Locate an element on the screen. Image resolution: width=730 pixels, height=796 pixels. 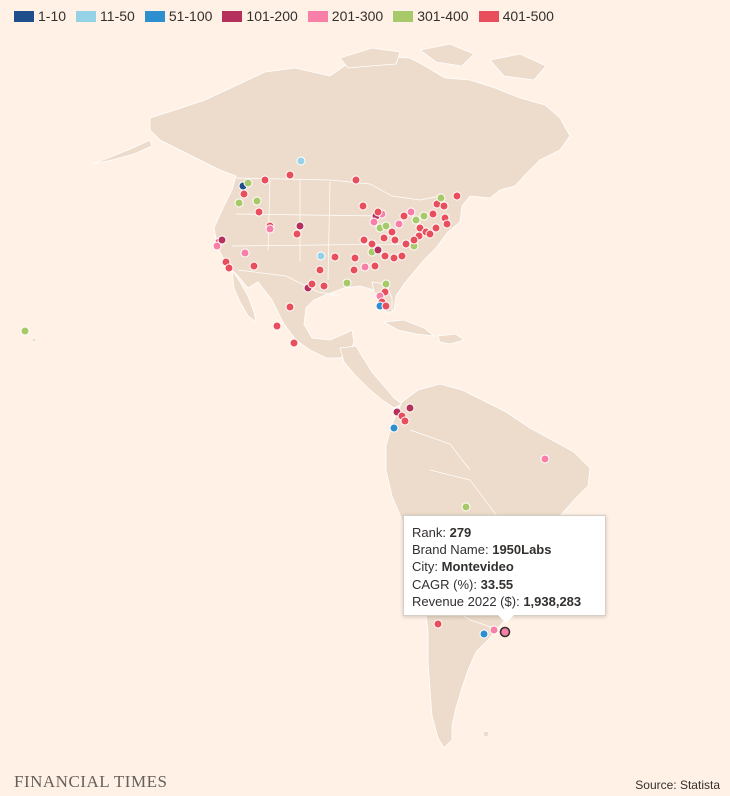
legend-item-101-200: 101-200 is located at coordinates (260, 16).